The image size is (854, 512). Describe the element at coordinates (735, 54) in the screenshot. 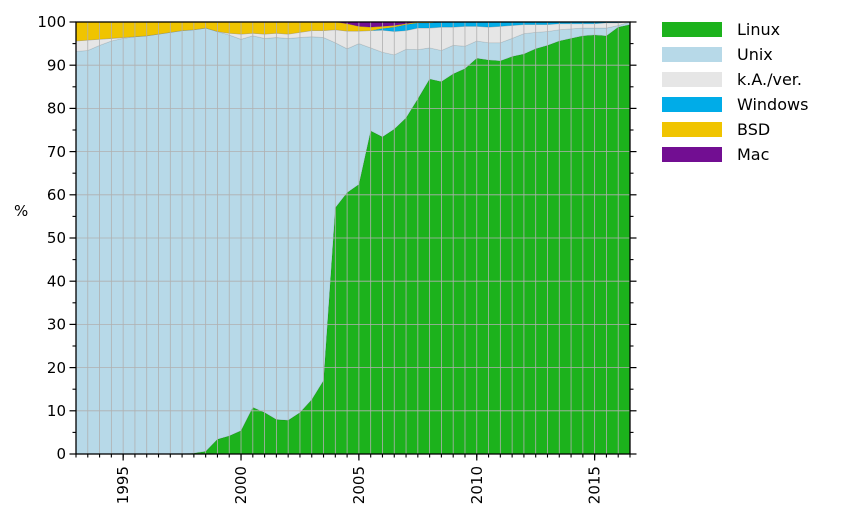

I see `legend-item-unix: Unix` at that location.